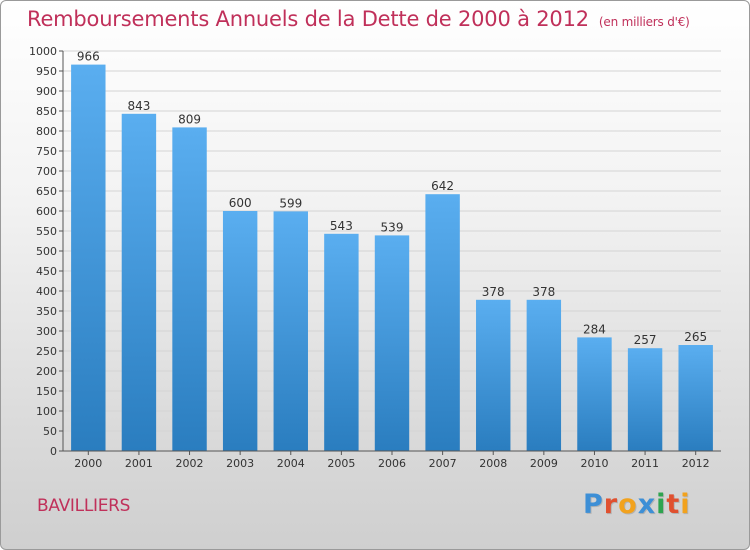 The height and width of the screenshot is (550, 750). Describe the element at coordinates (46, 131) in the screenshot. I see `y-tick-label: 800` at that location.